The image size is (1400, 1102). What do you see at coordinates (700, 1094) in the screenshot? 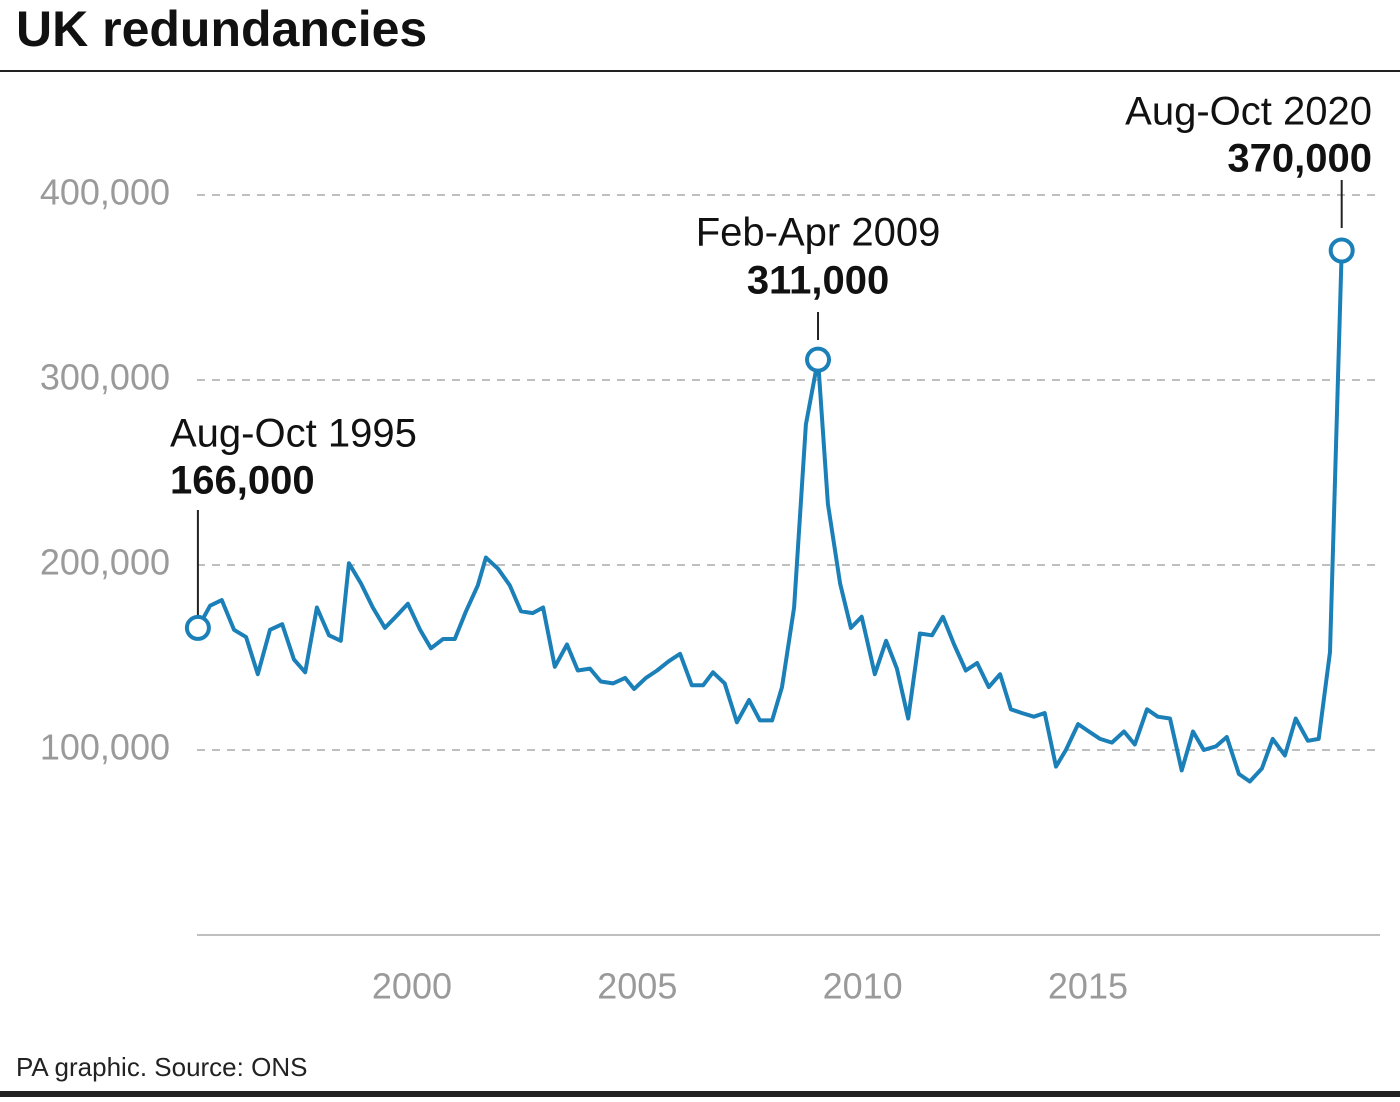
I see `footer-bar` at bounding box center [700, 1094].